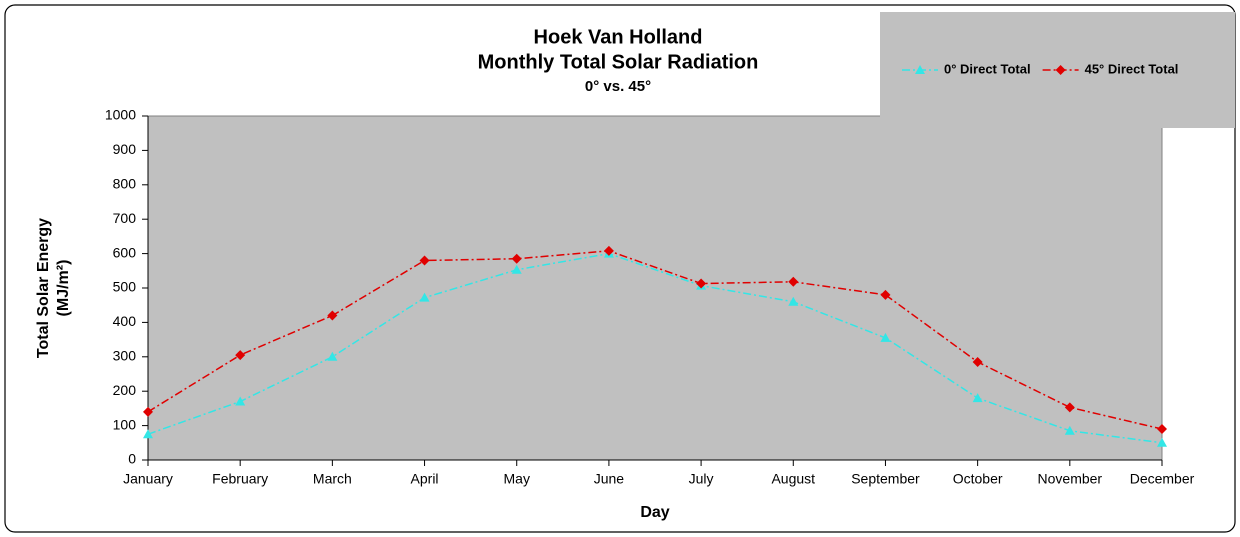  I want to click on x-tick-label: March, so click(332, 479).